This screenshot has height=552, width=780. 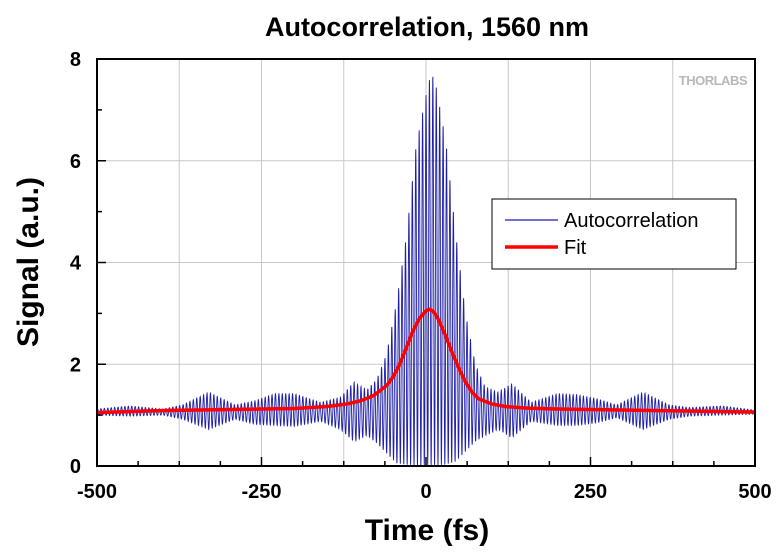 I want to click on legend-box, so click(x=614, y=234).